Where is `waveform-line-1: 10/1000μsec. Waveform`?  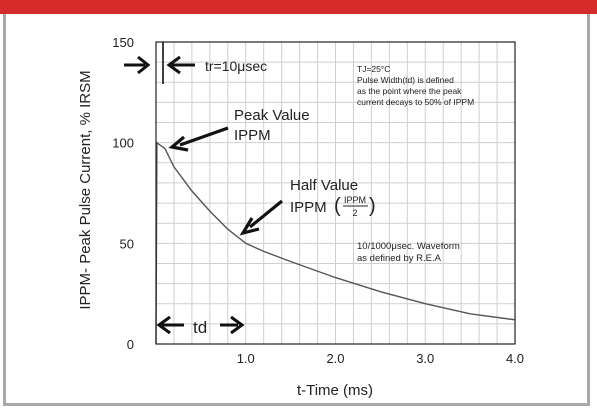
waveform-line-1: 10/1000μsec. Waveform is located at coordinates (408, 246).